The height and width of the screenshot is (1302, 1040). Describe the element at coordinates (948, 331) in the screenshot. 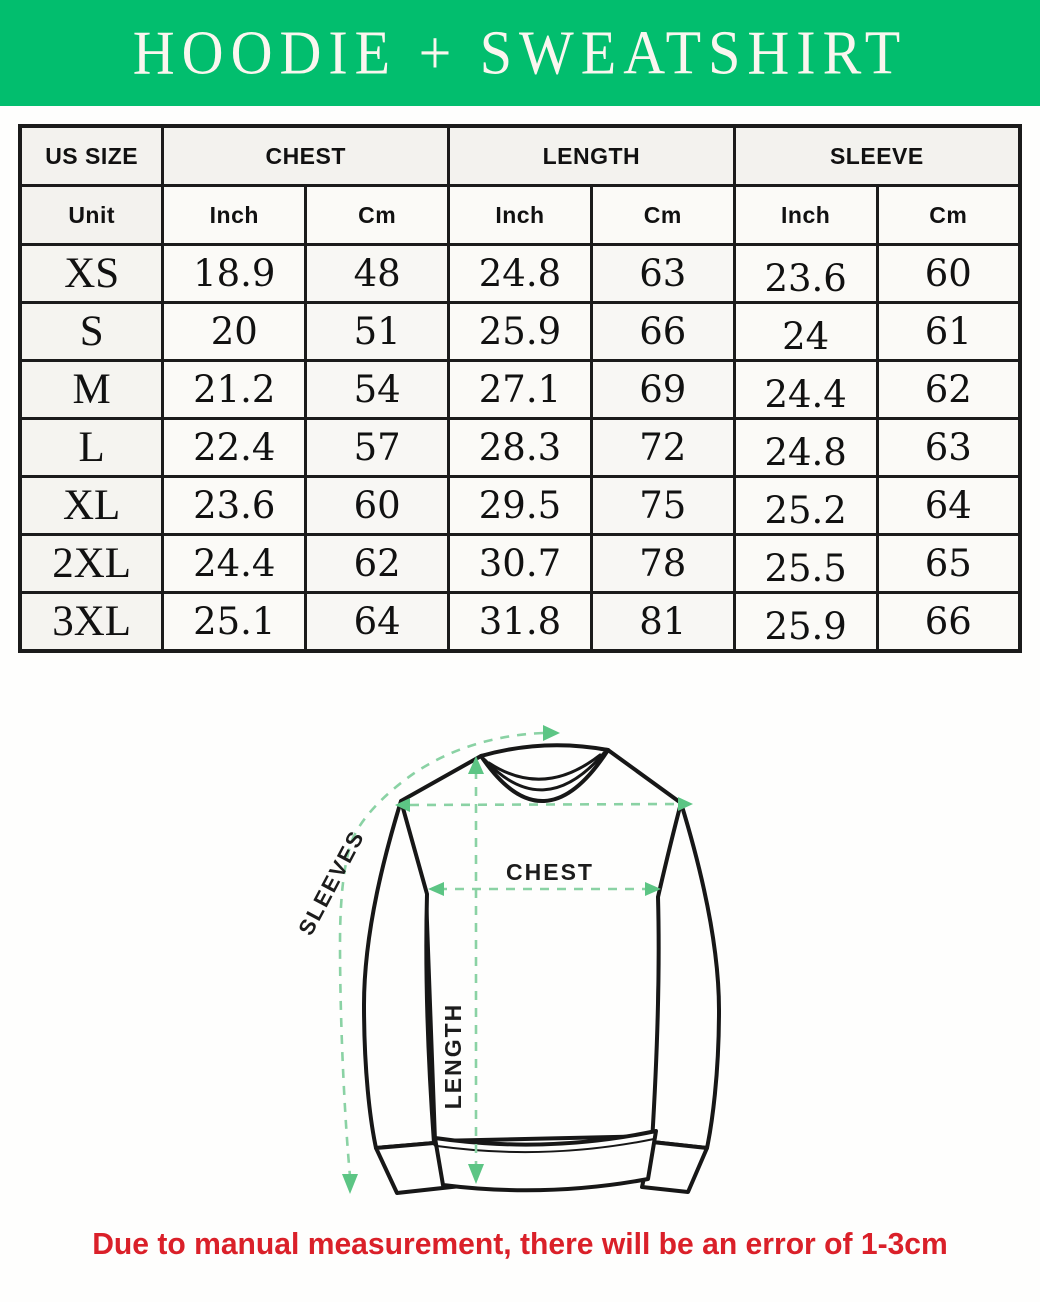

I see `measurement-cell: 61` at that location.